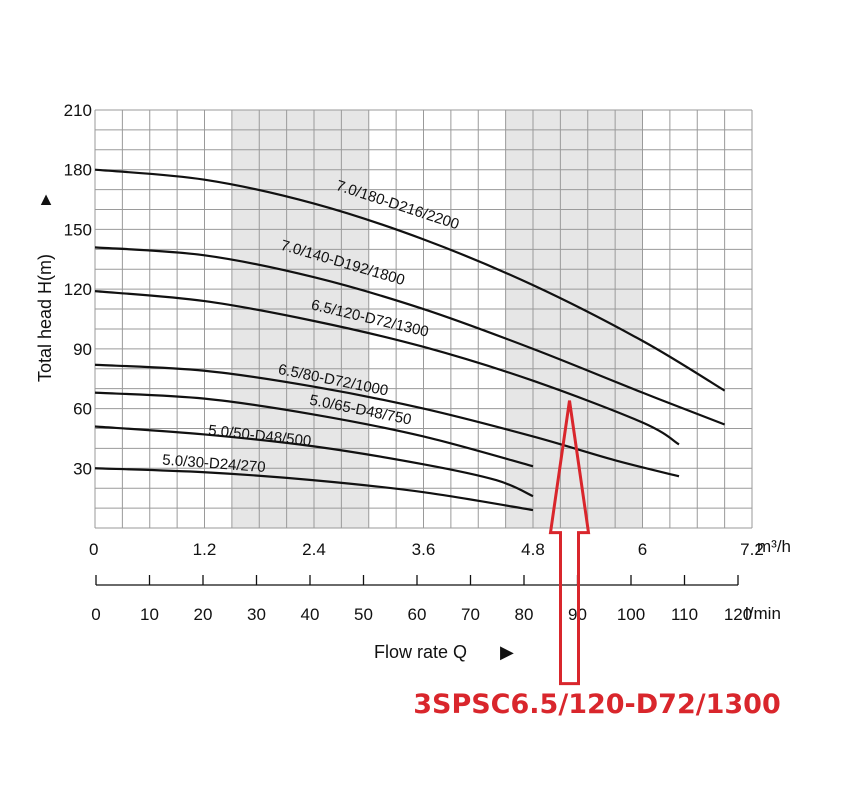 The width and height of the screenshot is (850, 809). What do you see at coordinates (684, 614) in the screenshot?
I see `x2-tick-label: 110` at bounding box center [684, 614].